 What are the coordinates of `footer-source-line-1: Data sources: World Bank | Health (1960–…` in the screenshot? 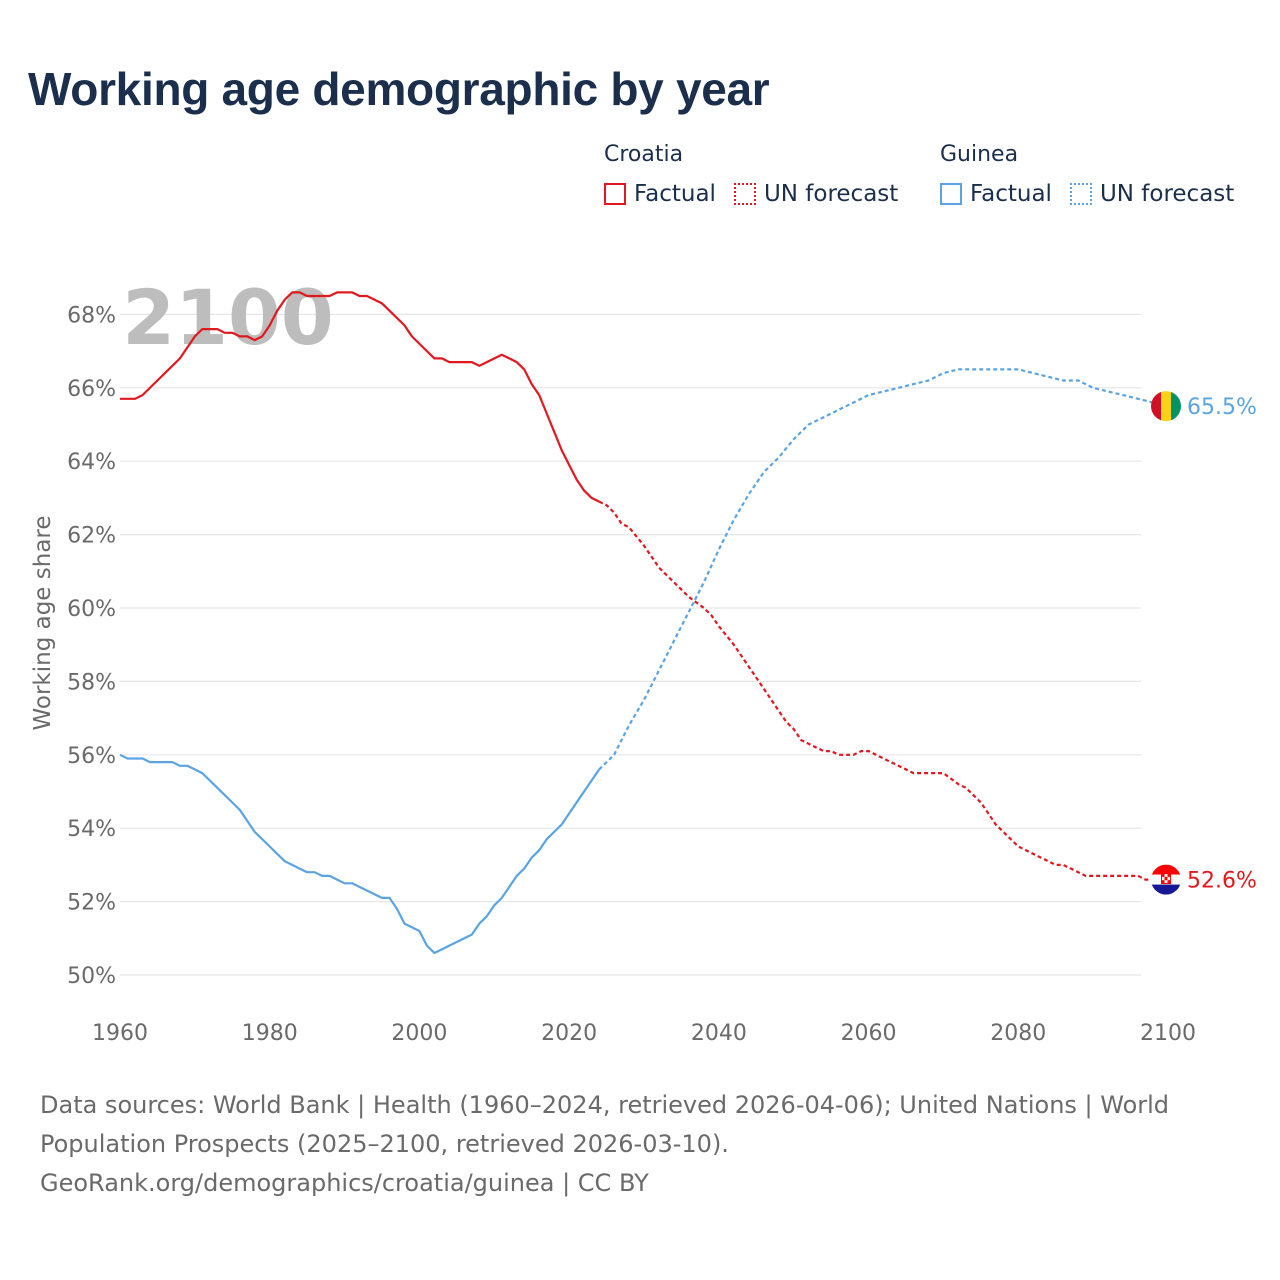 It's located at (605, 1105).